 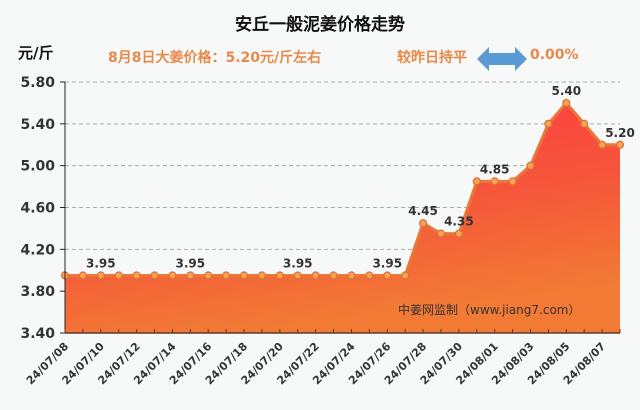 I want to click on y-tick-label: 4.20, so click(x=37, y=250).